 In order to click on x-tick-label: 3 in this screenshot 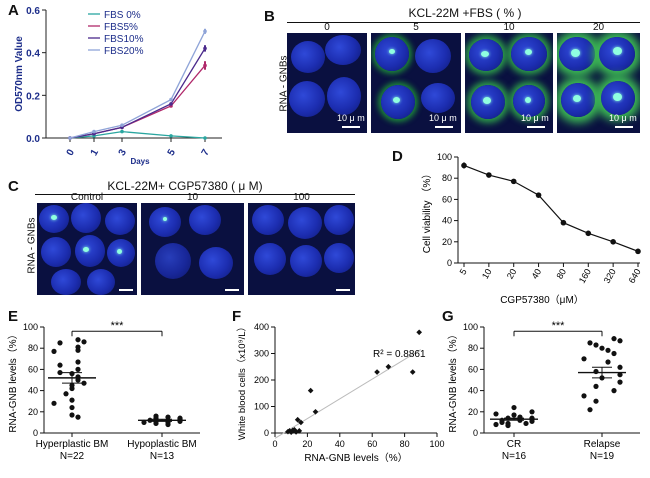, I will do `click(123, 152)`.